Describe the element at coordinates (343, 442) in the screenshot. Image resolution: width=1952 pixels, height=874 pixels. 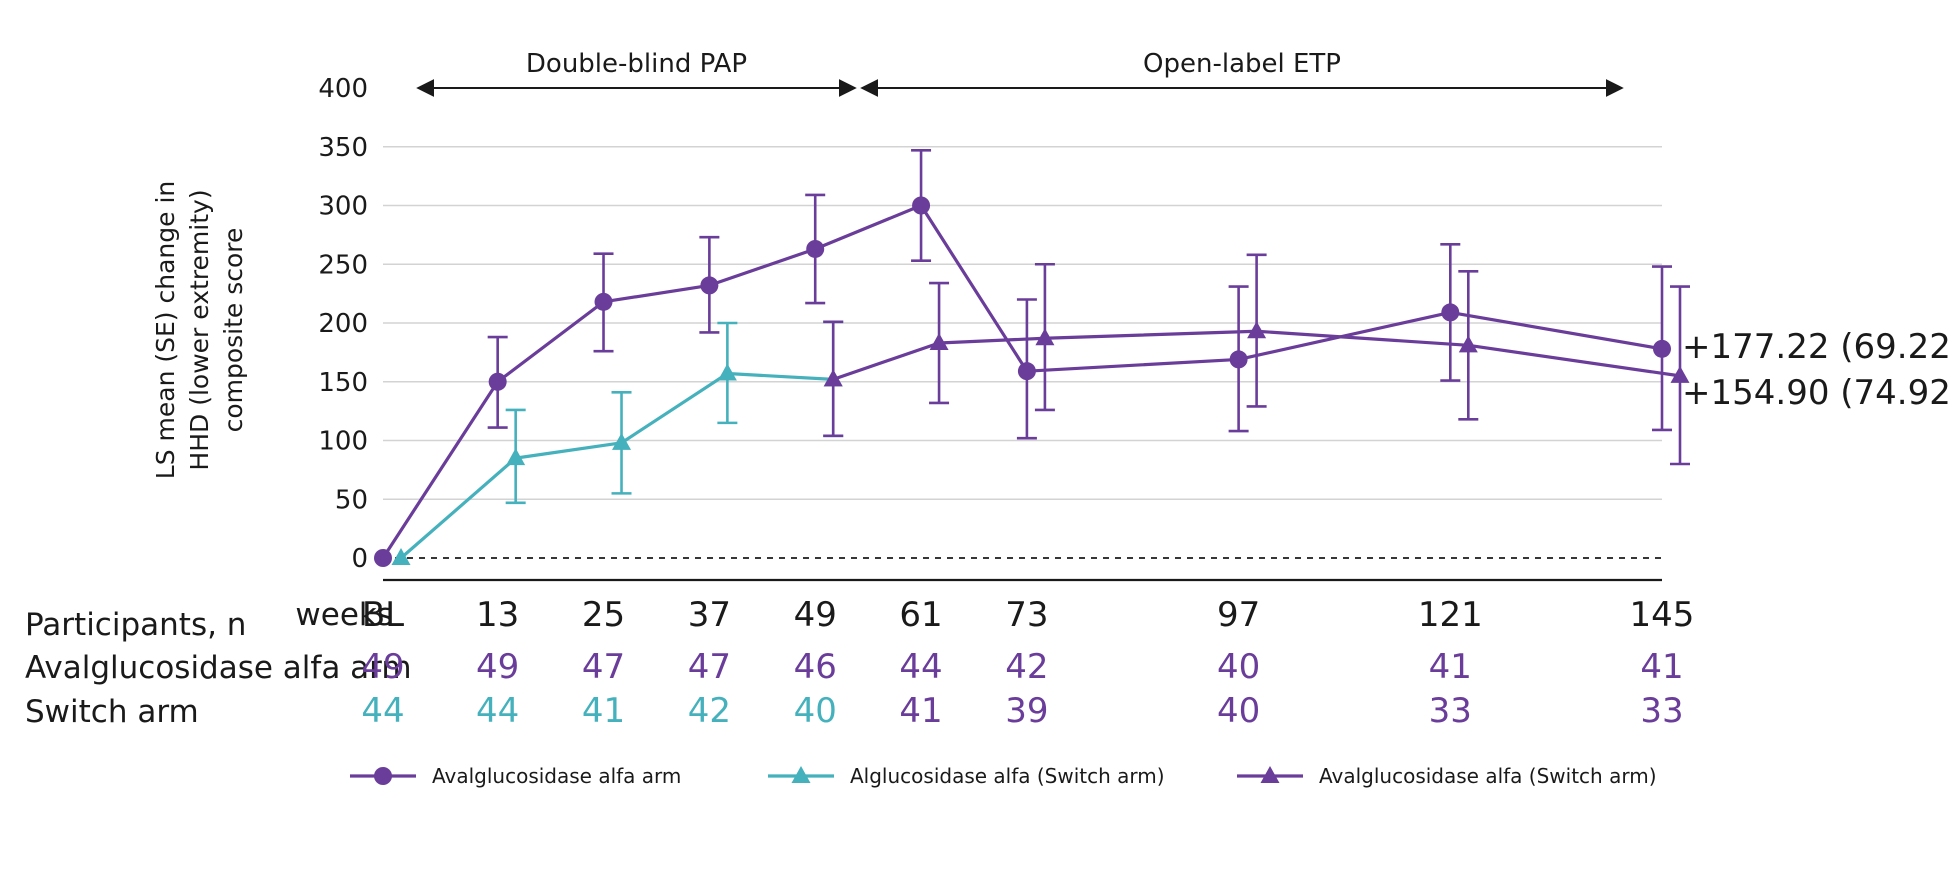
I see `y-tick-label: 100` at that location.